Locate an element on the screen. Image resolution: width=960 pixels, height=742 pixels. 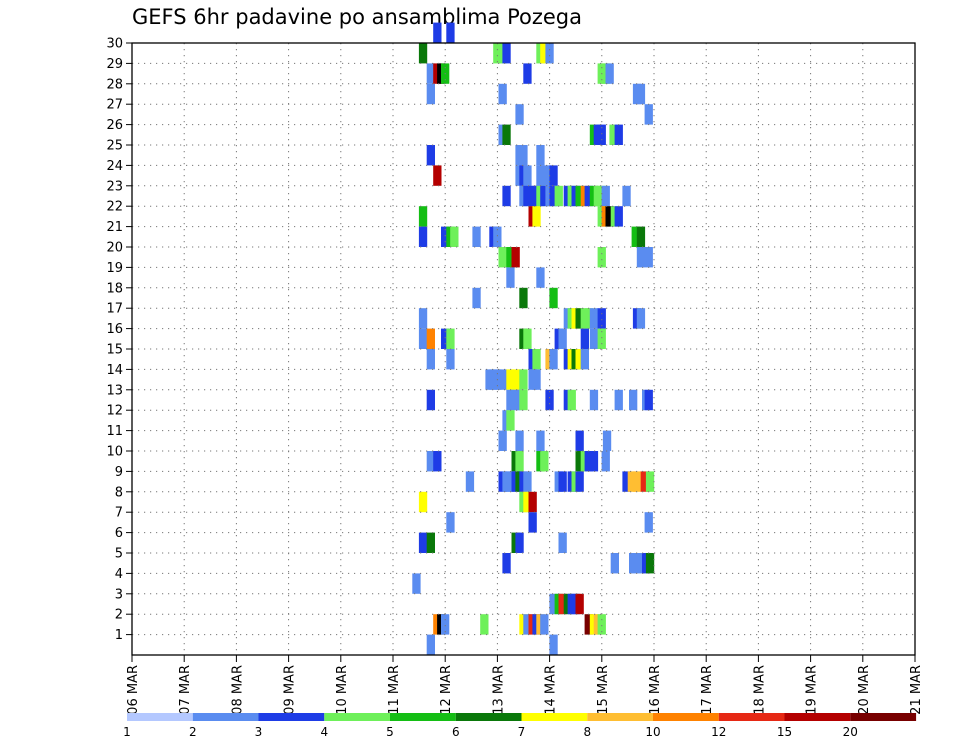
y-tick-label: 20 is located at coordinates (114, 248).